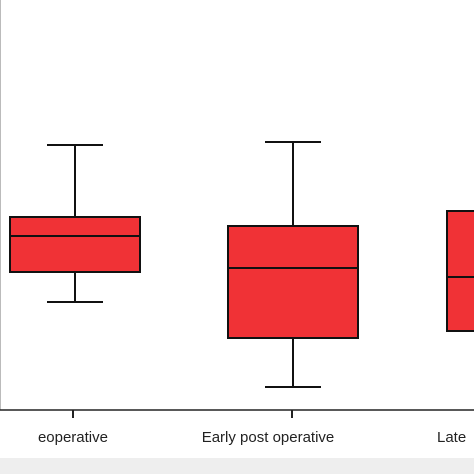  Describe the element at coordinates (451, 437) in the screenshot. I see `x-tick-label: Late` at that location.